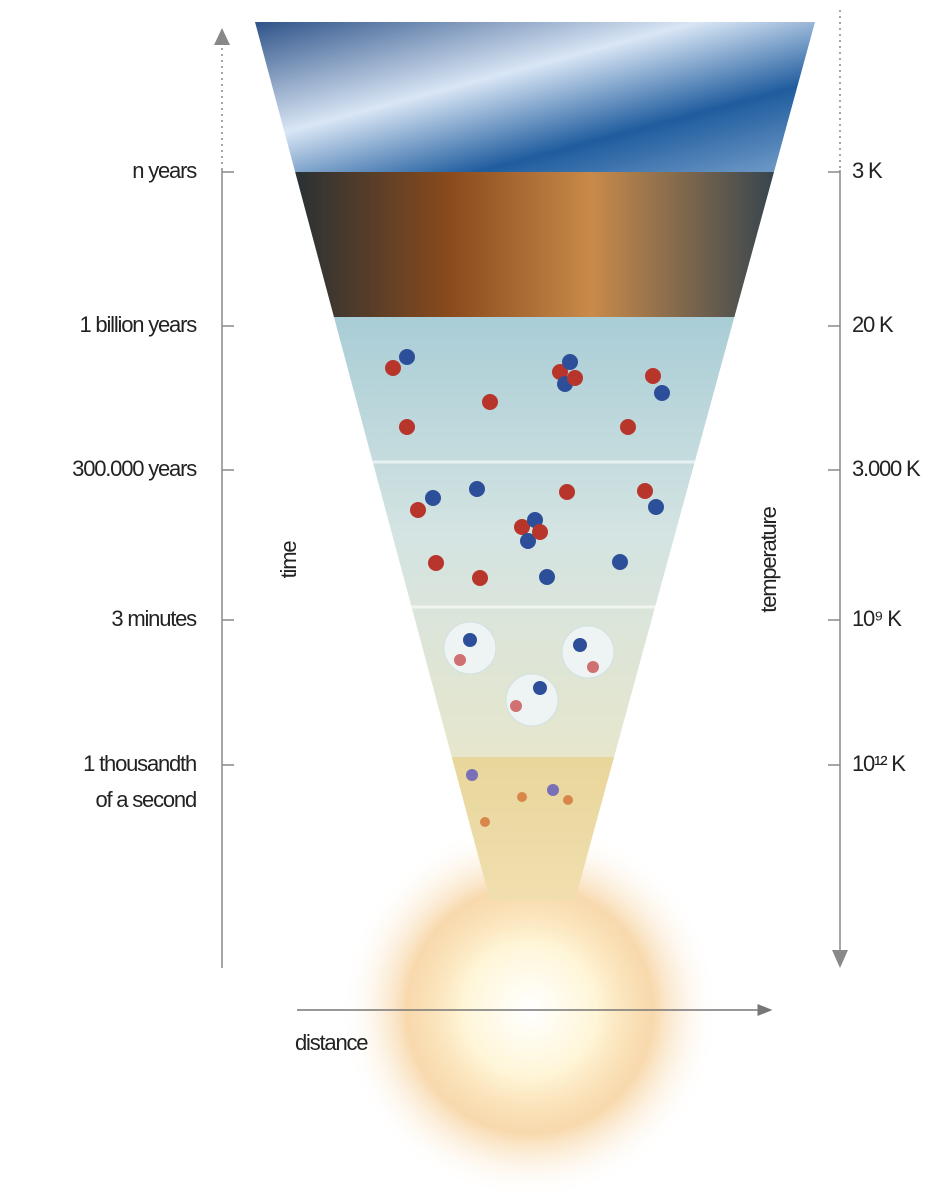 This screenshot has height=1194, width=944. I want to click on time-label: 1 billion years, so click(138, 324).